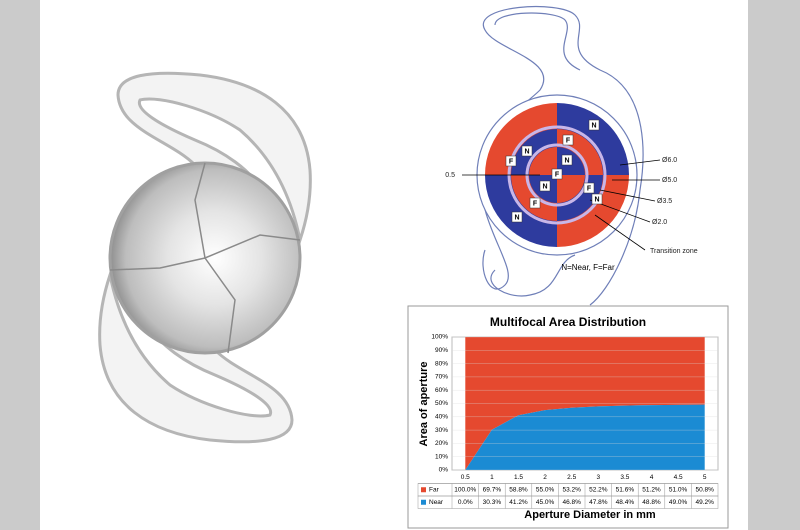 This screenshot has height=530, width=800. I want to click on data-label: 100.0%, so click(465, 489).